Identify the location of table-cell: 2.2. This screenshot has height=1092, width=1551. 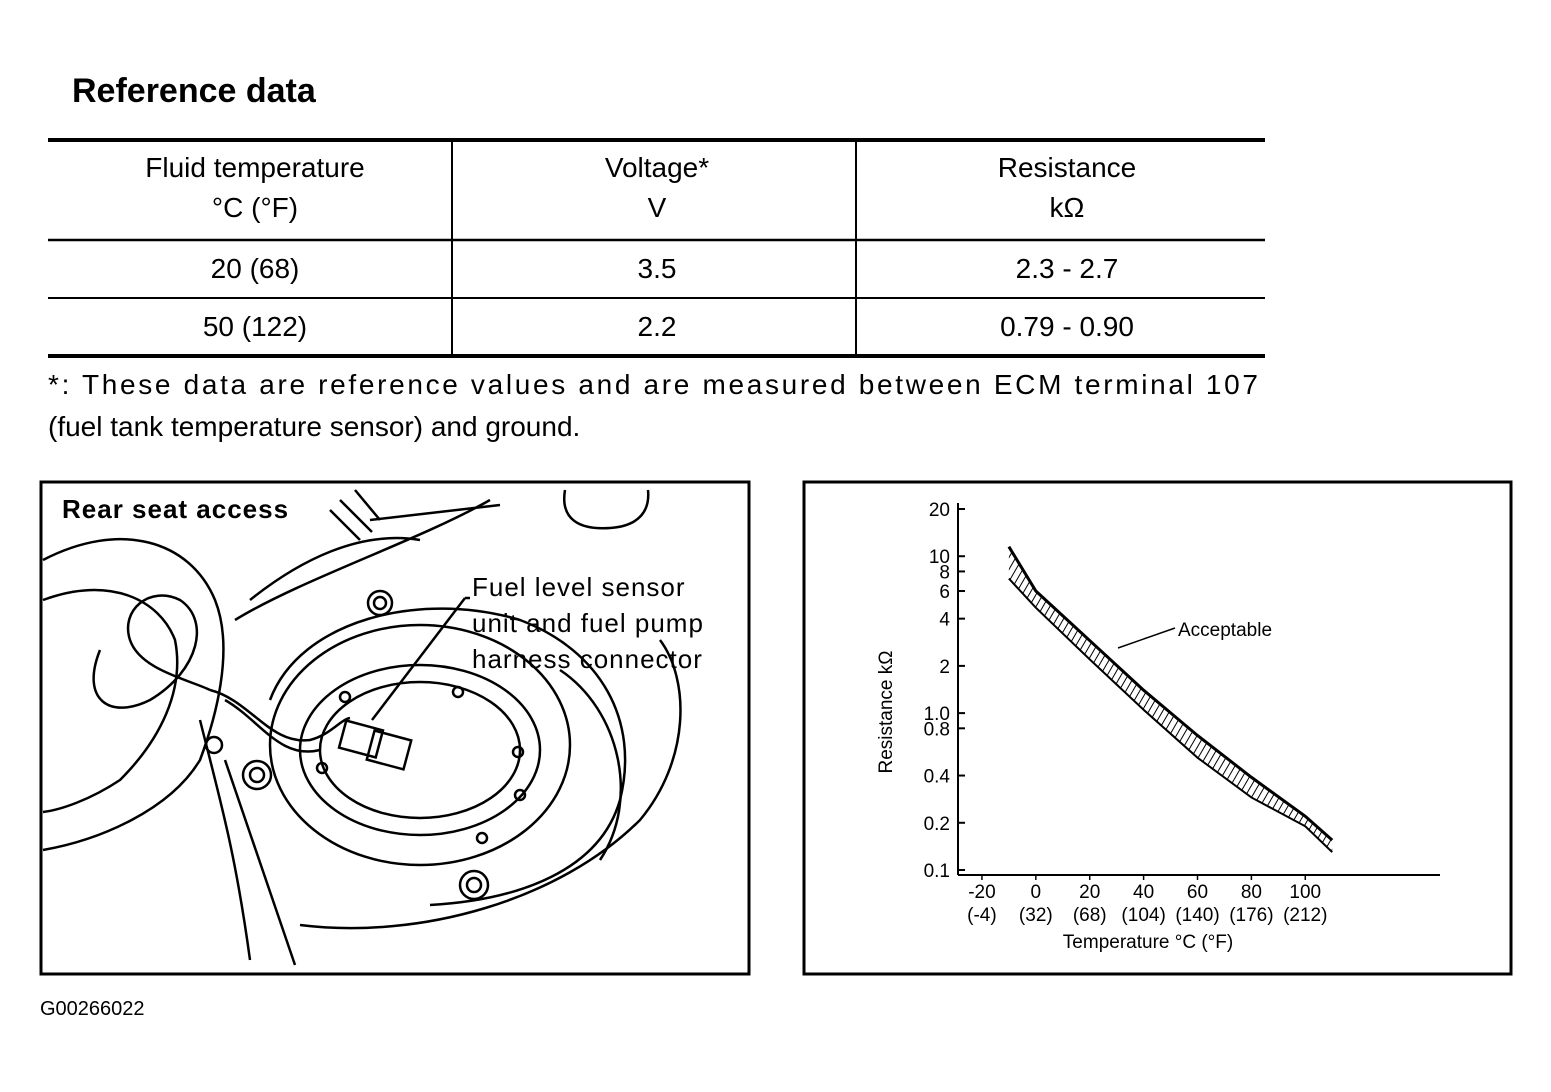
(657, 326).